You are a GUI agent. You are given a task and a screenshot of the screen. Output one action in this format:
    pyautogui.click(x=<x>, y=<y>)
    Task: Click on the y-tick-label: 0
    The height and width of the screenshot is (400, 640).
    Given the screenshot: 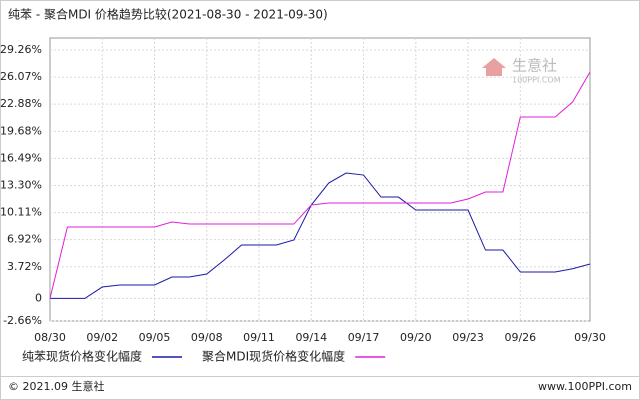 What is the action you would take?
    pyautogui.click(x=38, y=297)
    